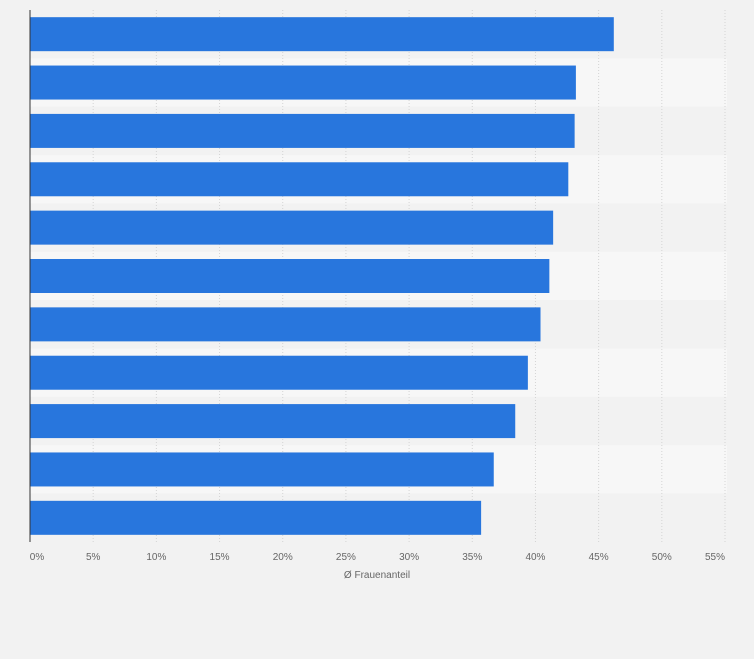 The image size is (754, 659). Describe the element at coordinates (220, 557) in the screenshot. I see `x-tick-label: 15%` at that location.